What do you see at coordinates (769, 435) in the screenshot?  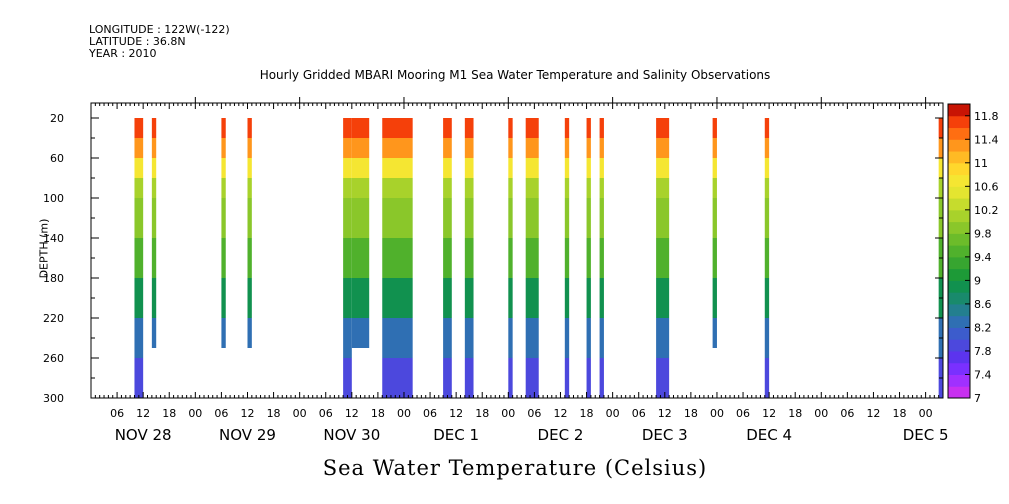 I see `x-day-label: DEC 4` at bounding box center [769, 435].